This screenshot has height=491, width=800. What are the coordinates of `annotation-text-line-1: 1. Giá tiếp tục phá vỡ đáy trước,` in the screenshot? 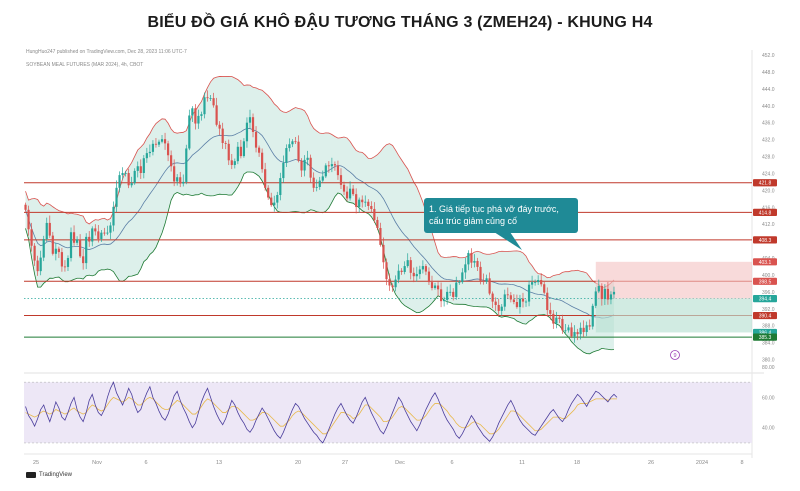 It's located at (494, 209).